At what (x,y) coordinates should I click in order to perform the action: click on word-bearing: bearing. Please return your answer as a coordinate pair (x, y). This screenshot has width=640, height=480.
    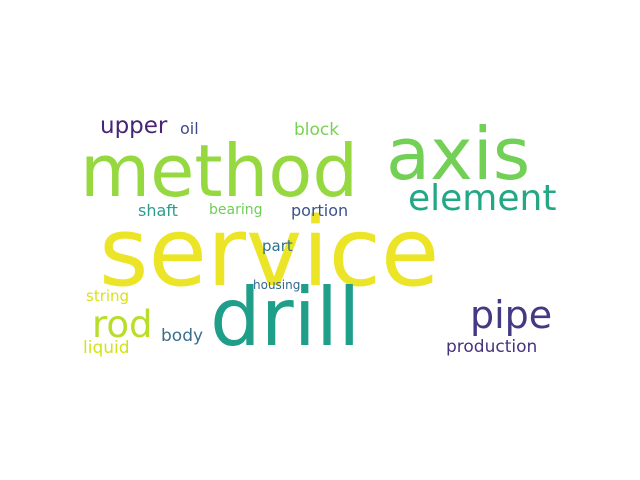
    Looking at the image, I should click on (235, 210).